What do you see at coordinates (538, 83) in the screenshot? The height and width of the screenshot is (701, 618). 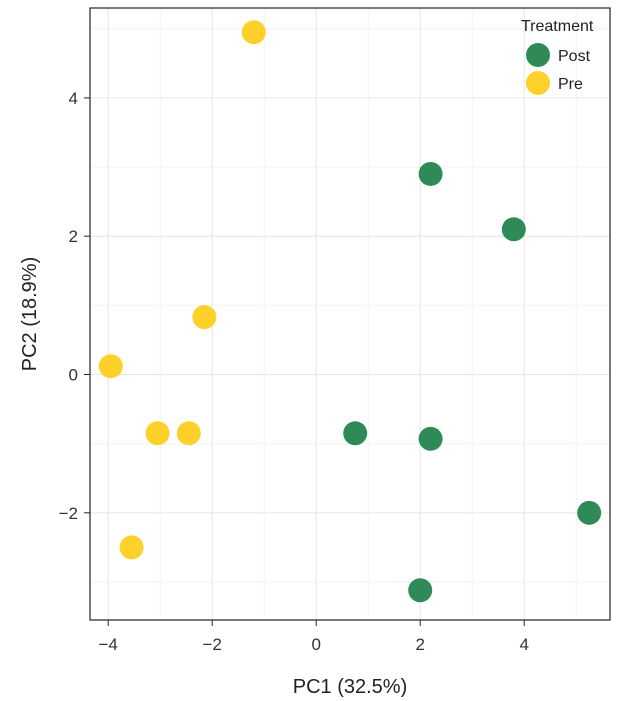 I see `legend-swatch-pre` at bounding box center [538, 83].